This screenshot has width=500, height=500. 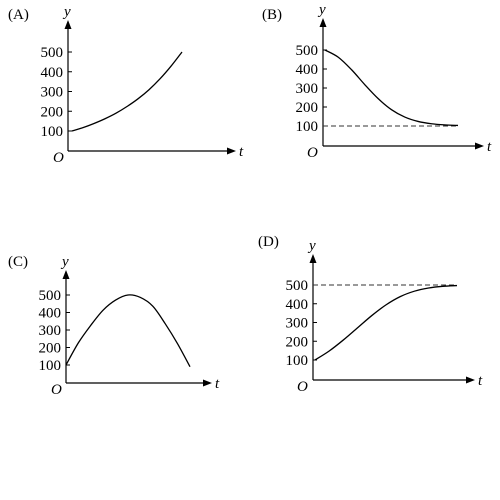 I want to click on curve-d, so click(x=386, y=322).